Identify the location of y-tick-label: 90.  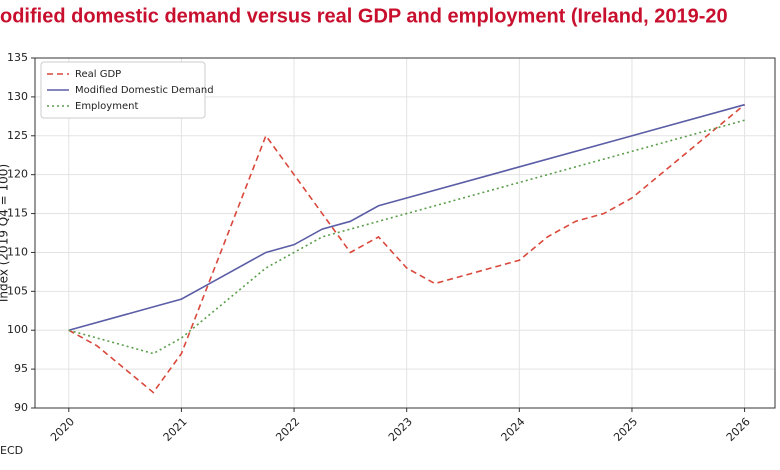
(21, 407).